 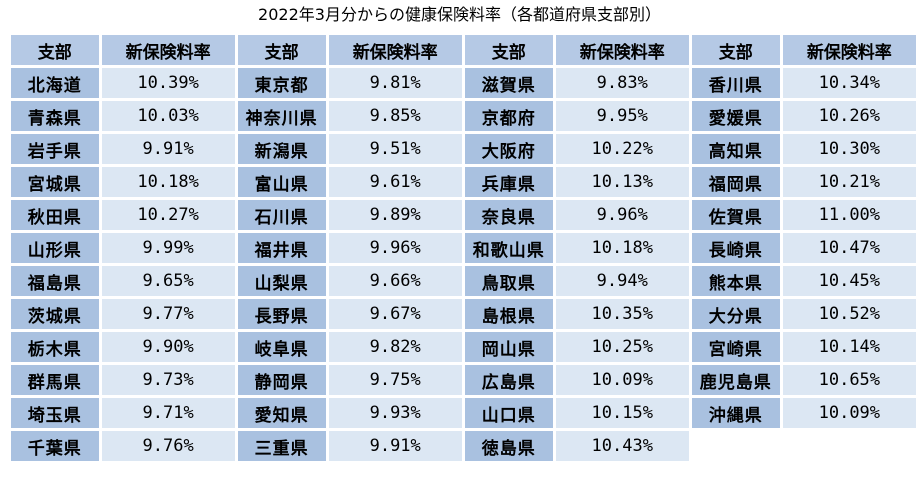 What do you see at coordinates (735, 347) in the screenshot?
I see `branch-name: 宮崎県` at bounding box center [735, 347].